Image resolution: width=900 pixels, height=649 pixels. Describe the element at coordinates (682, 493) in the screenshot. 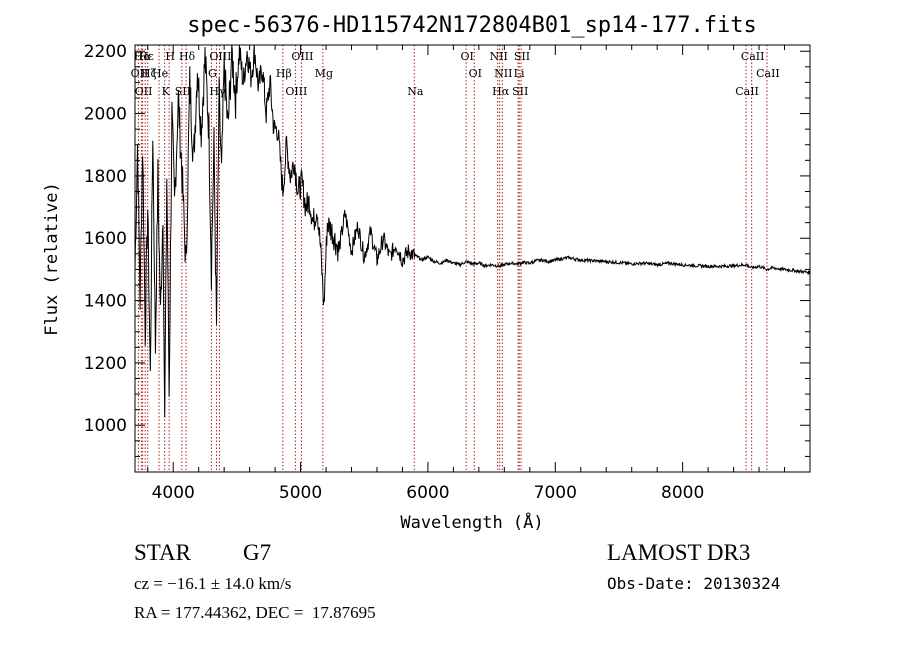

I see `x-tick-label: 8000` at that location.